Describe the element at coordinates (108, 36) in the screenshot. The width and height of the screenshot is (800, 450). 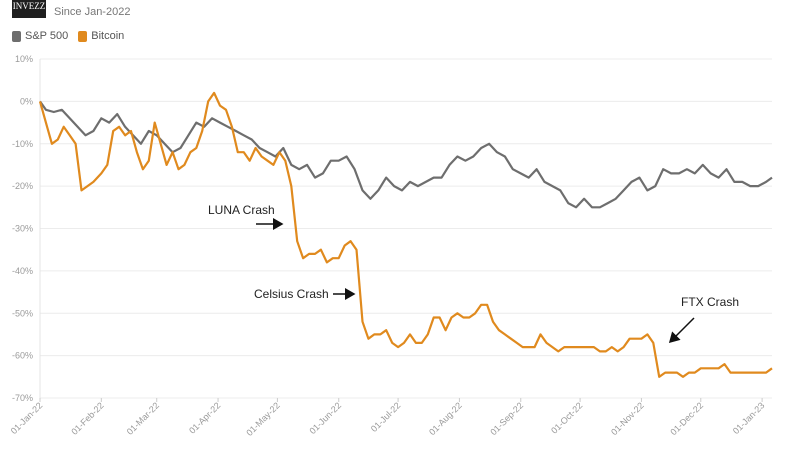
I see `legend-label-bitcoin: Bitcoin` at that location.